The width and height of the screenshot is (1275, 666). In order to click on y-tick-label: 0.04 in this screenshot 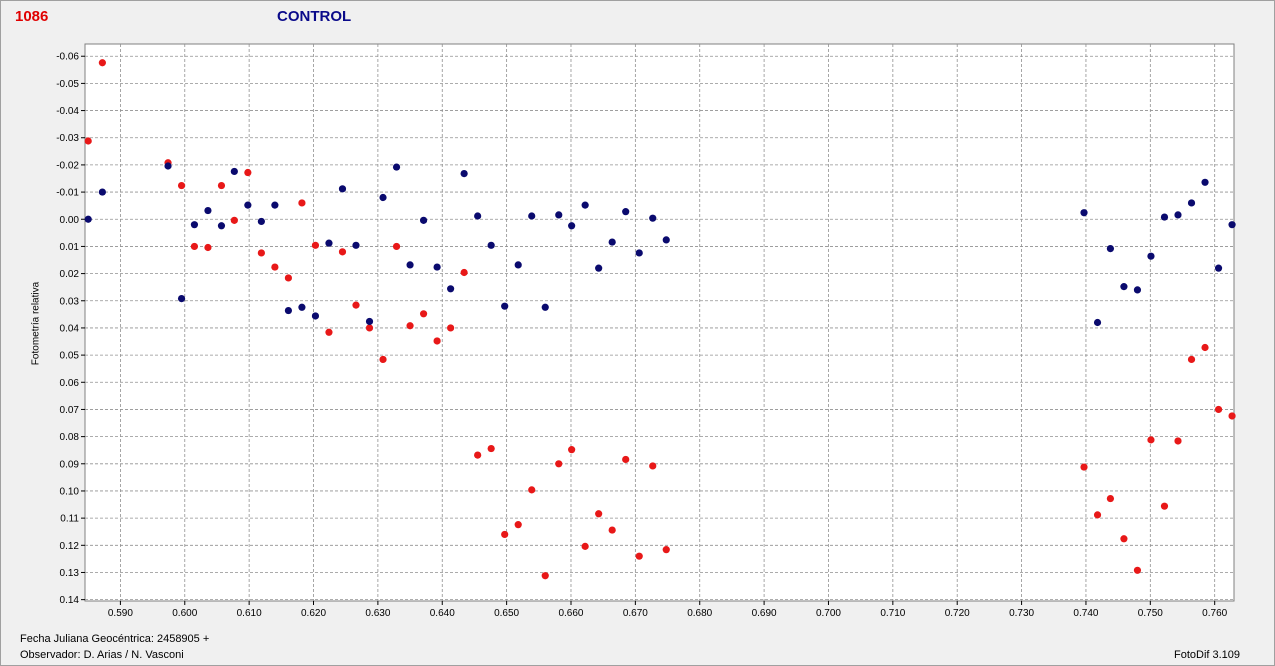, I will do `click(70, 328)`.